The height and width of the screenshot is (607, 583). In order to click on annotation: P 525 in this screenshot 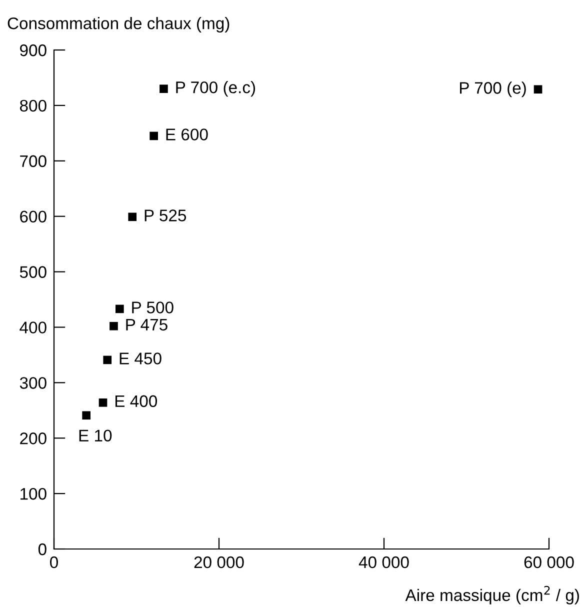, I will do `click(165, 216)`.